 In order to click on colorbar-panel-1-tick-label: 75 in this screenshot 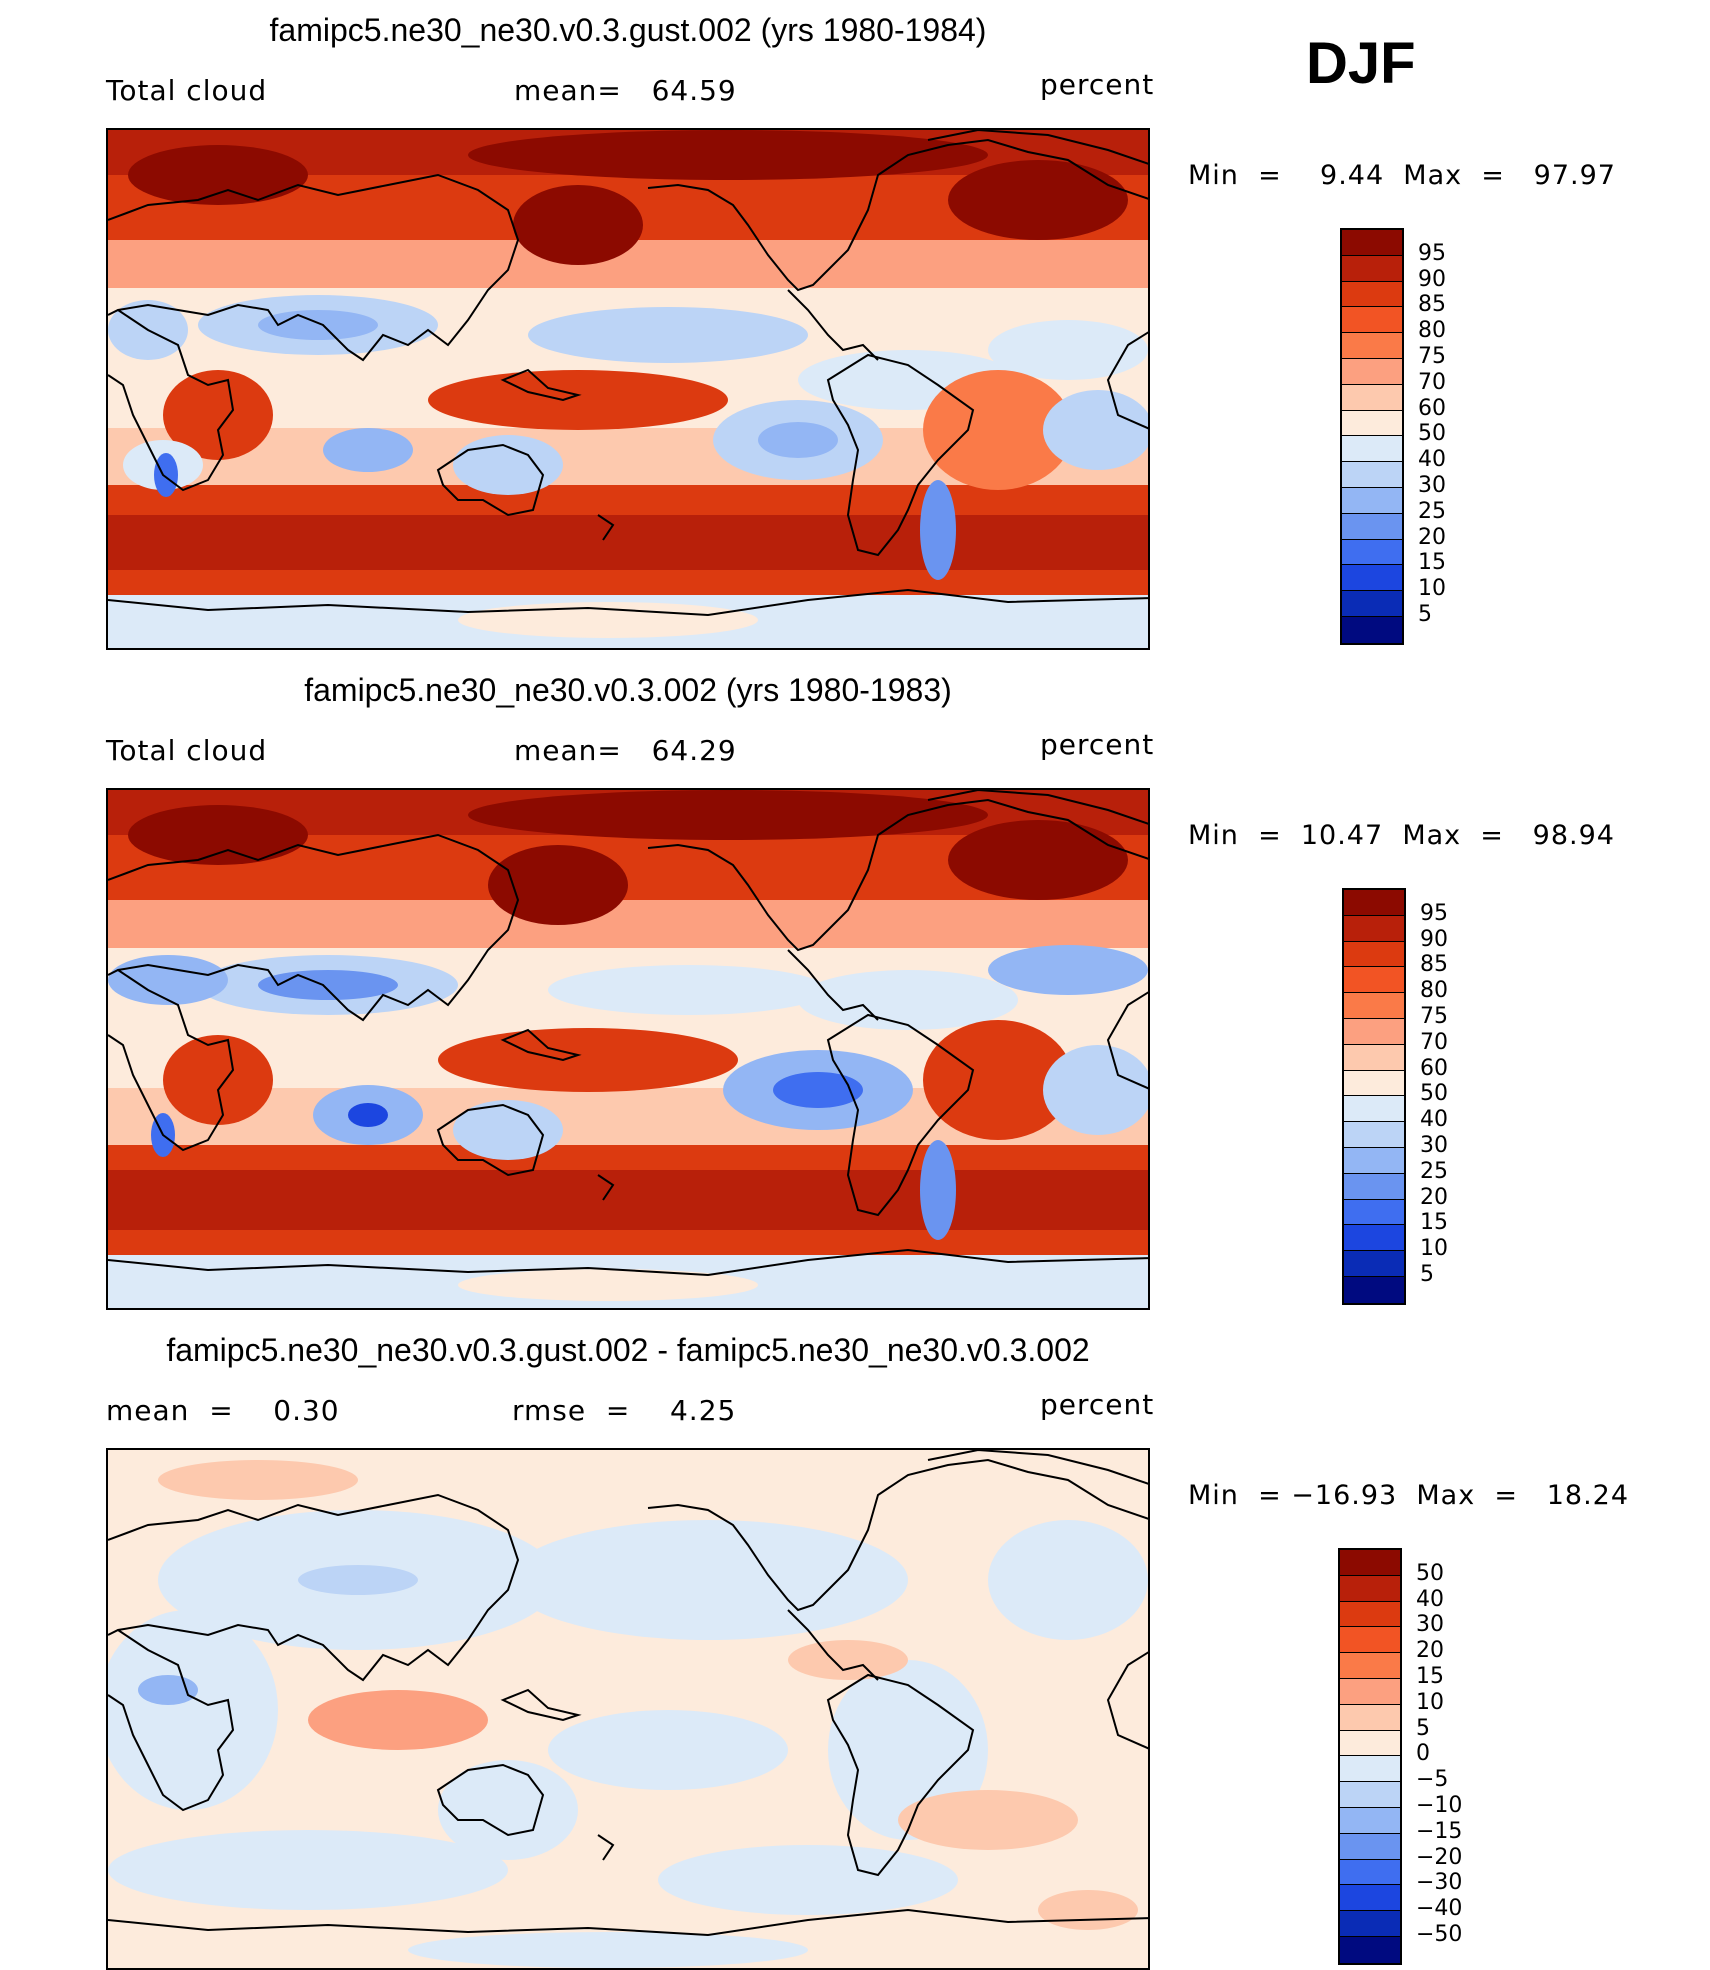, I will do `click(1432, 356)`.